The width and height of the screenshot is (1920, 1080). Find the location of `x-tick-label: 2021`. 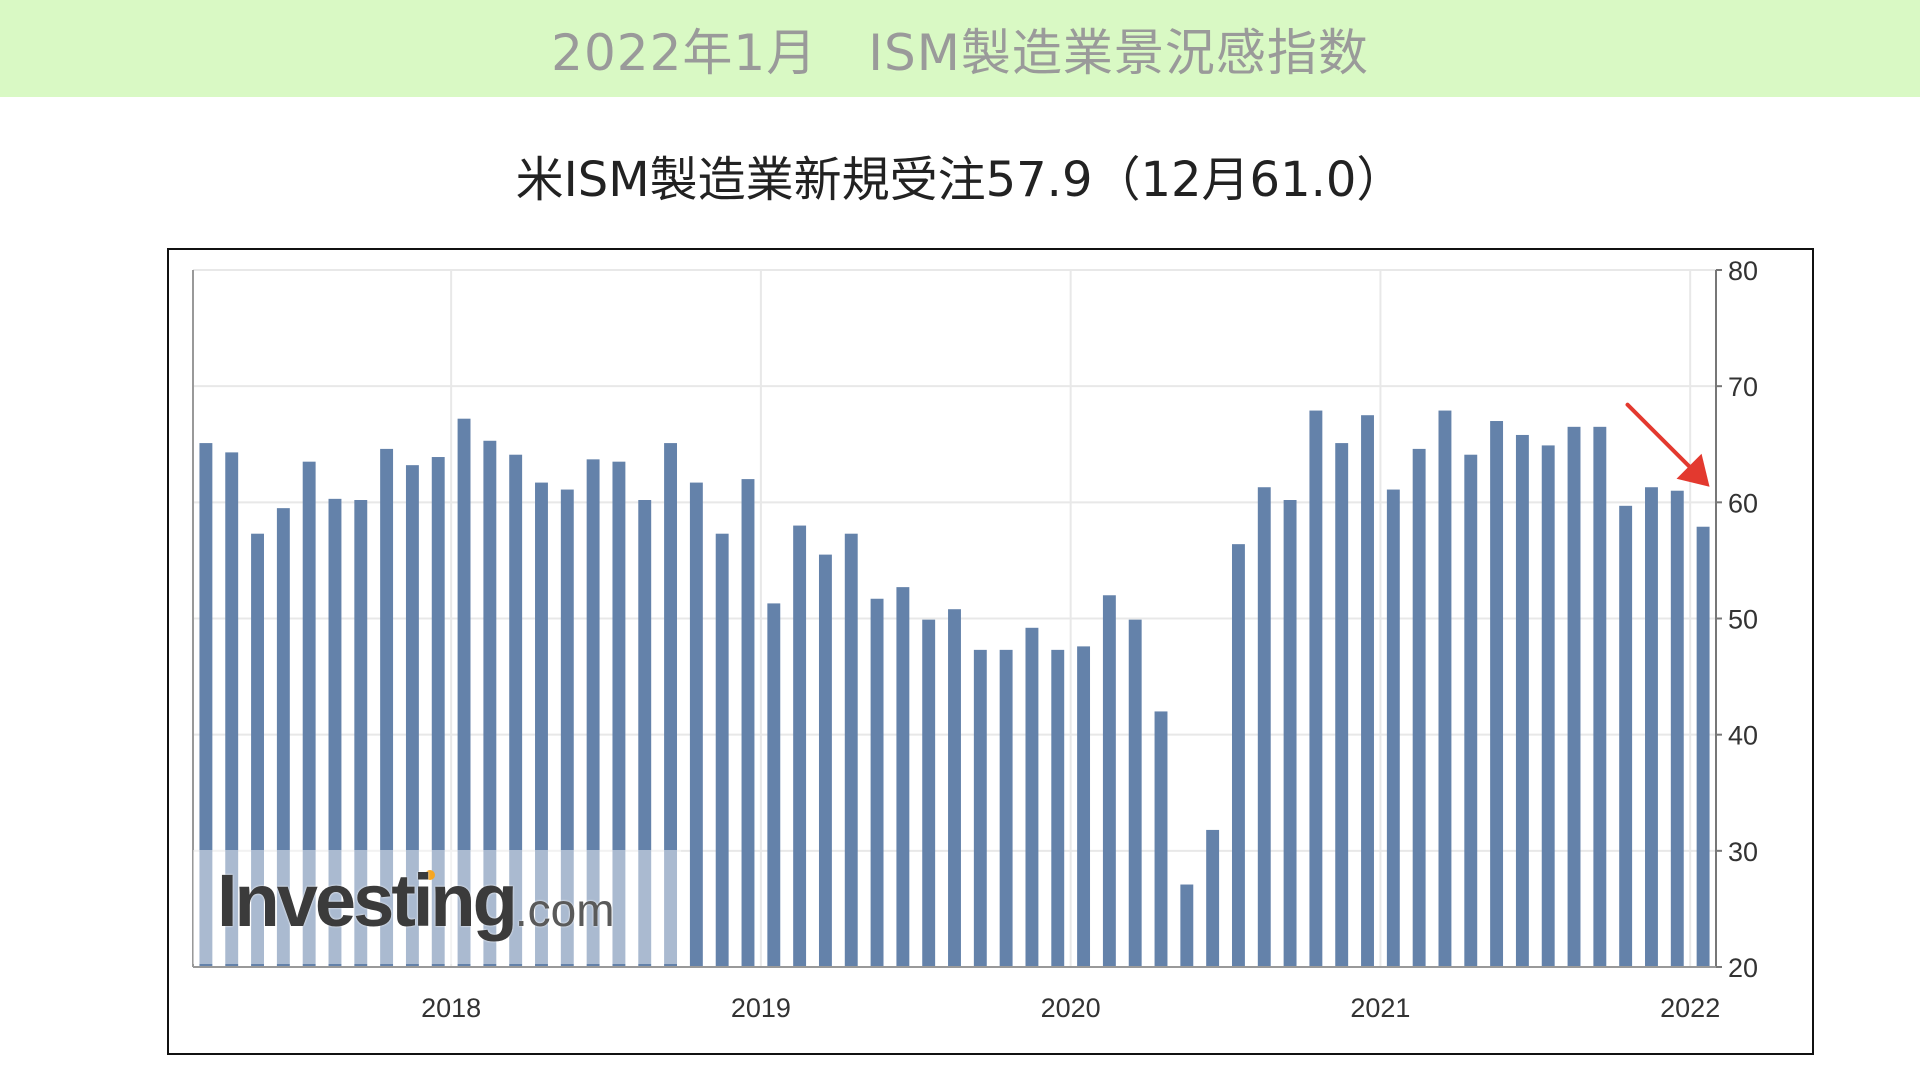

x-tick-label: 2021 is located at coordinates (1380, 1008).